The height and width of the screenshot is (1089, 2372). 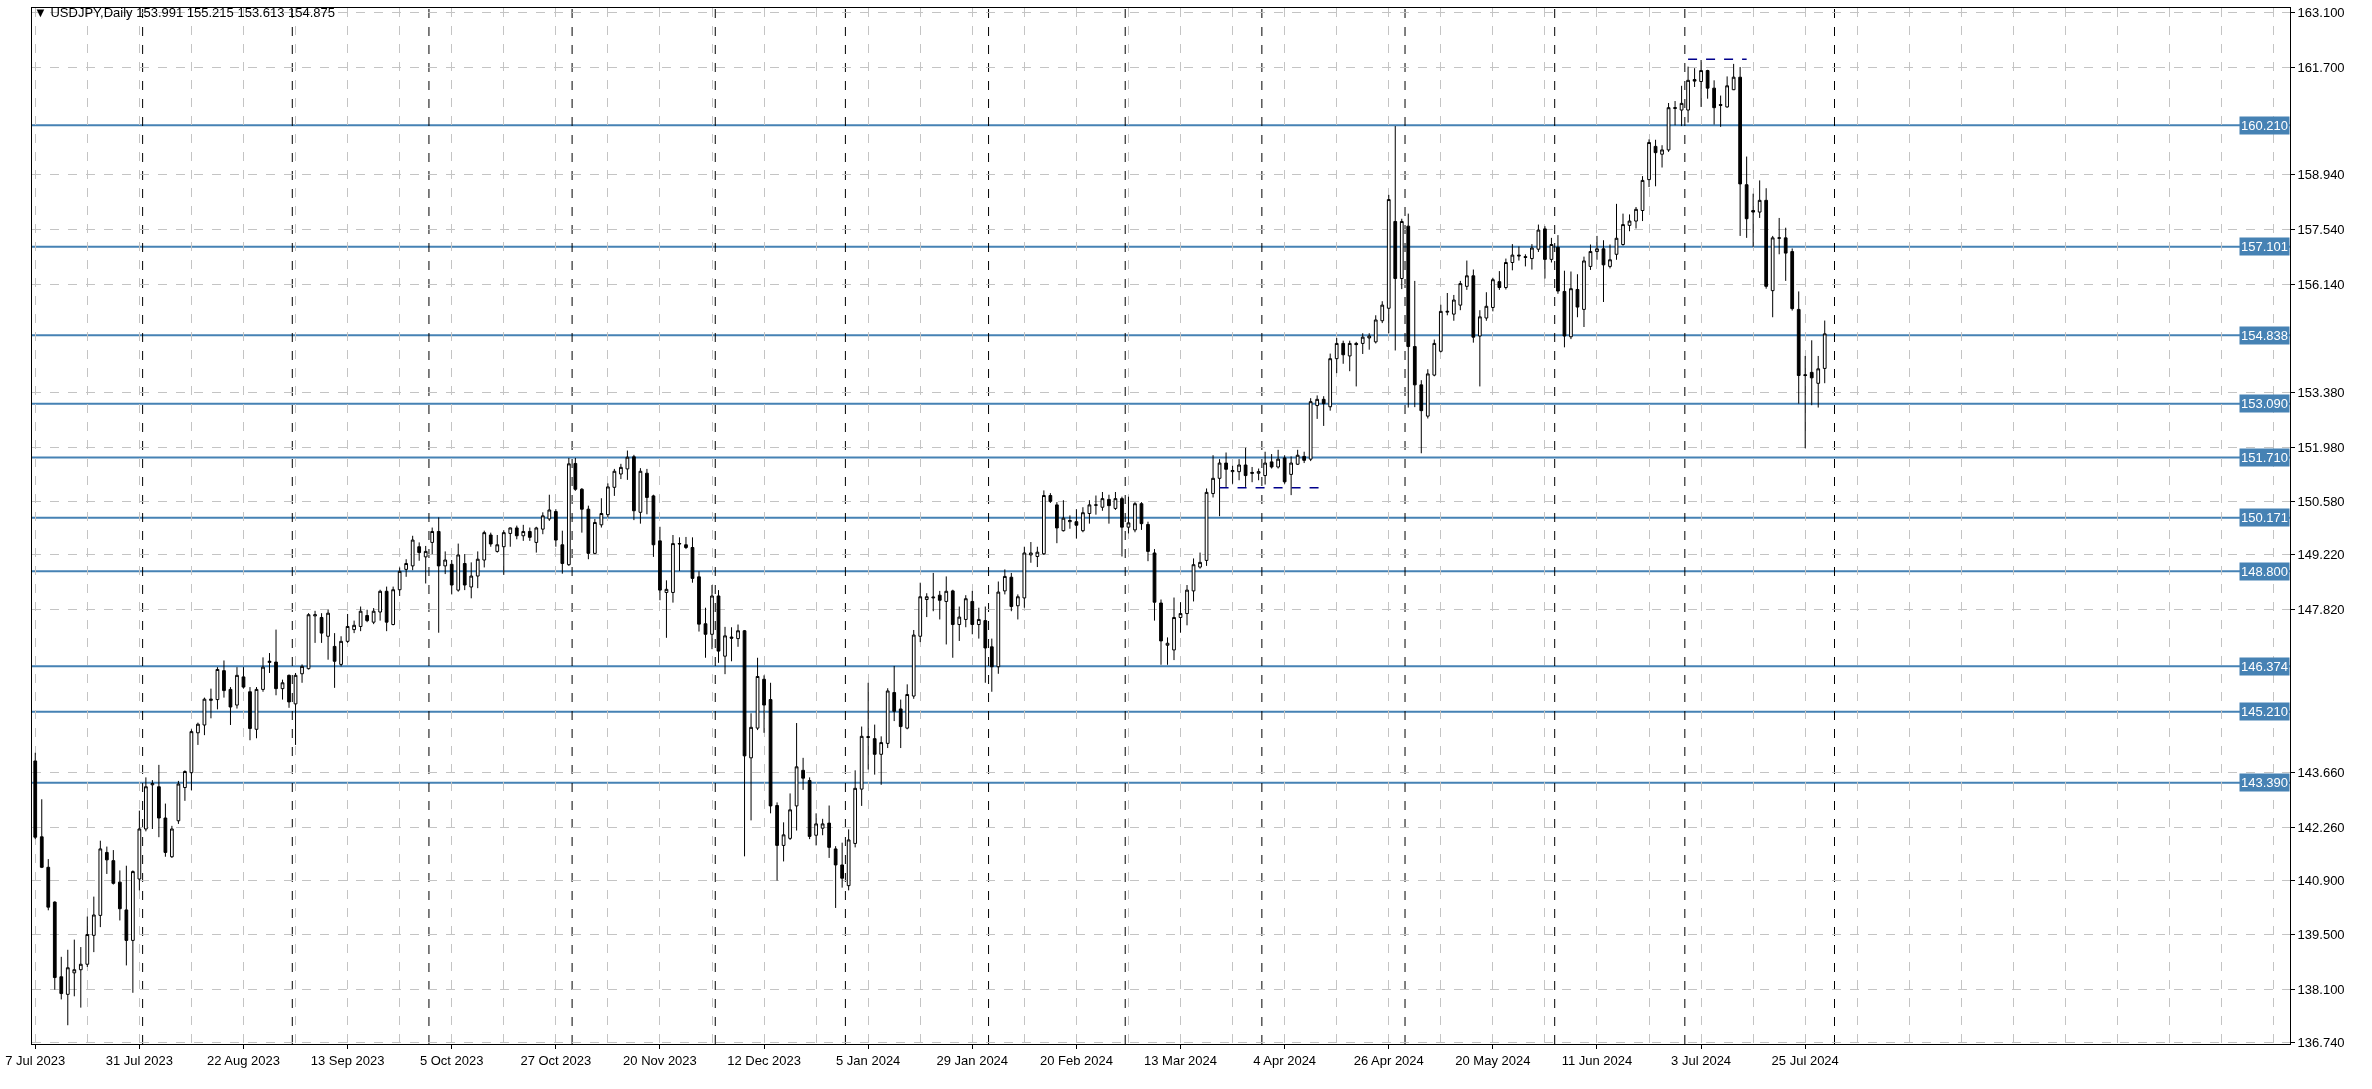 I want to click on ref-line-label: 153.090, so click(x=2264, y=403).